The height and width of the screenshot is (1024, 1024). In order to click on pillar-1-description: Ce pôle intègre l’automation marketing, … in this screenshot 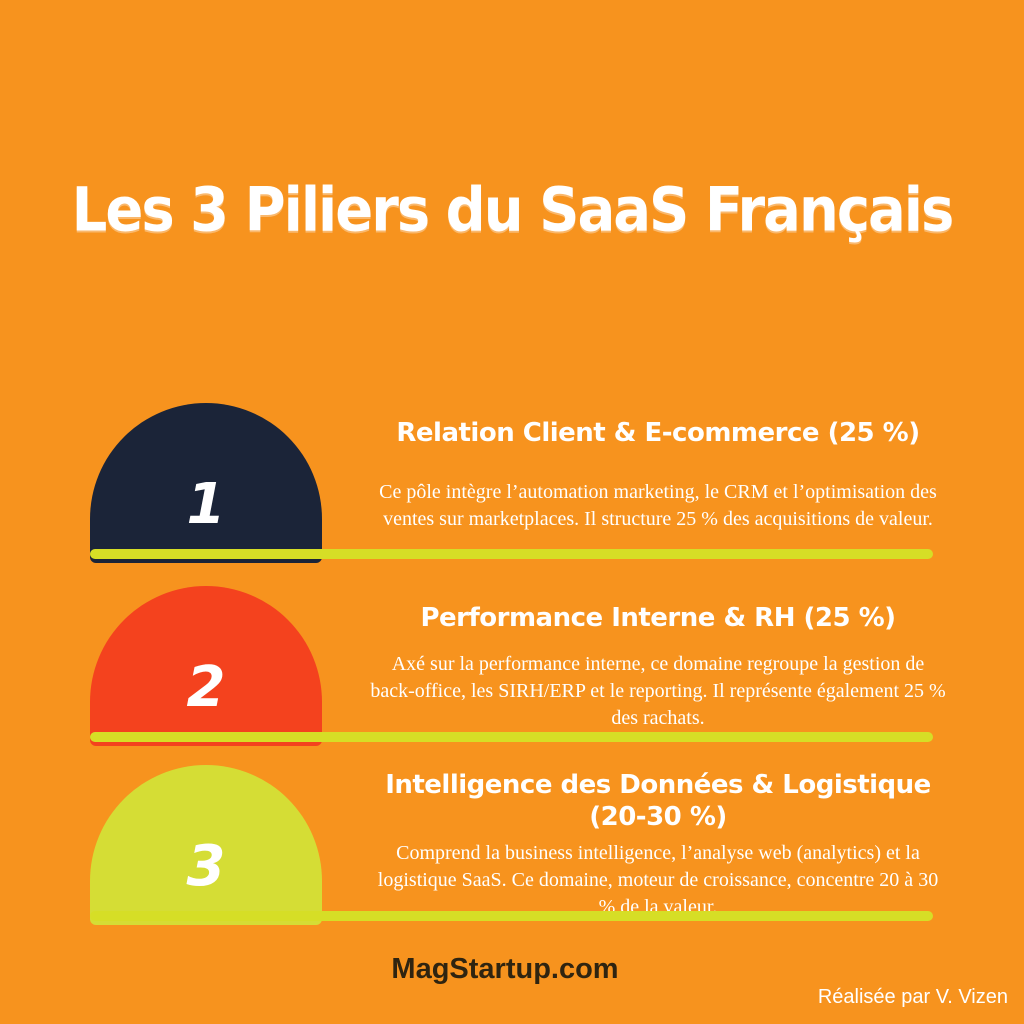, I will do `click(658, 505)`.